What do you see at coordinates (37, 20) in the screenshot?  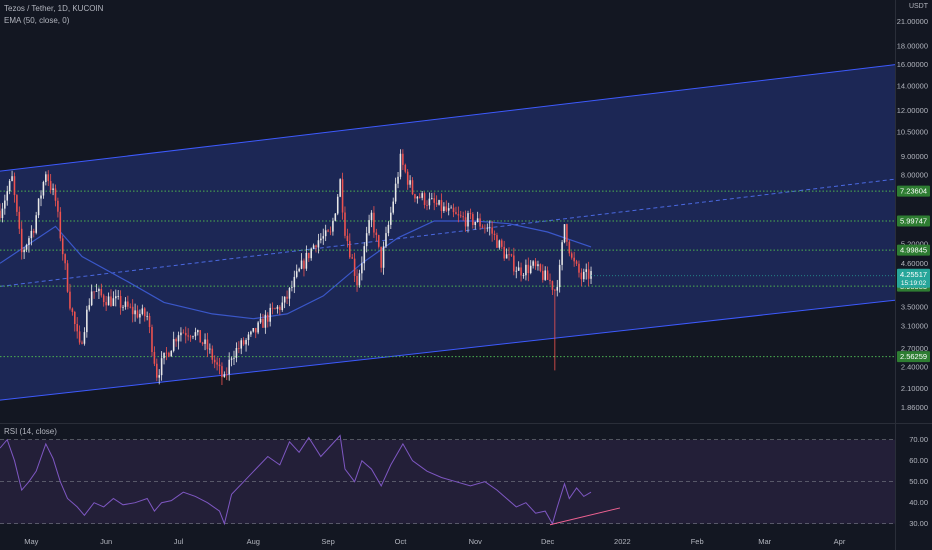 I see `ema-legend: EMA (50, close, 0)` at bounding box center [37, 20].